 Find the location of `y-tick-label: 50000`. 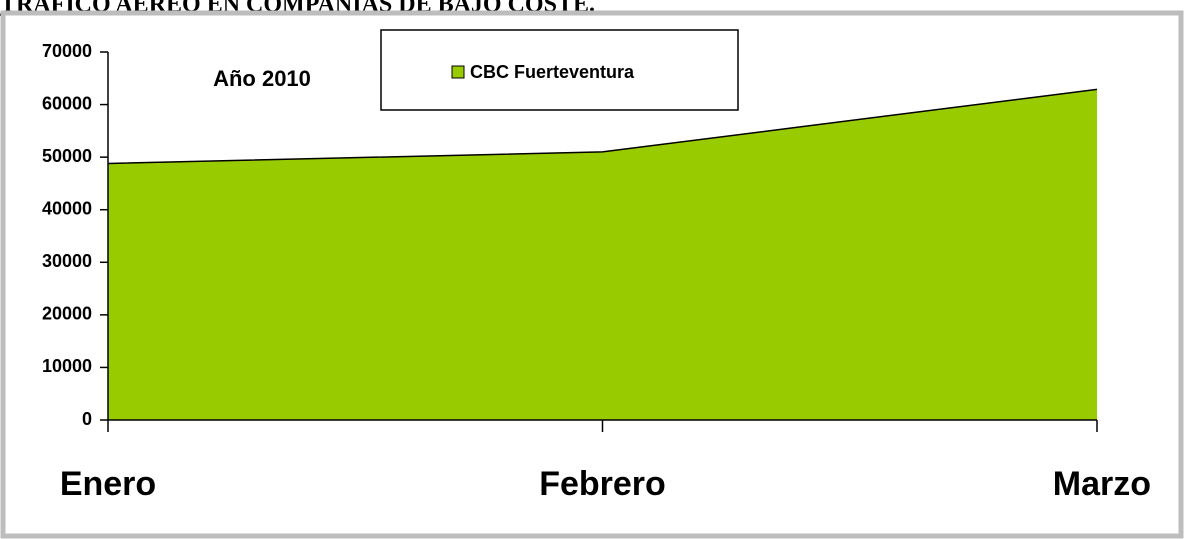

y-tick-label: 50000 is located at coordinates (67, 156).